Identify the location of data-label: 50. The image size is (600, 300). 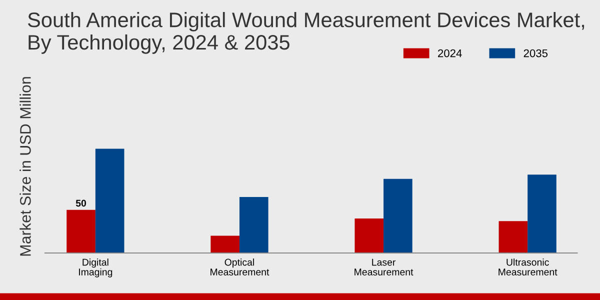
(81, 203).